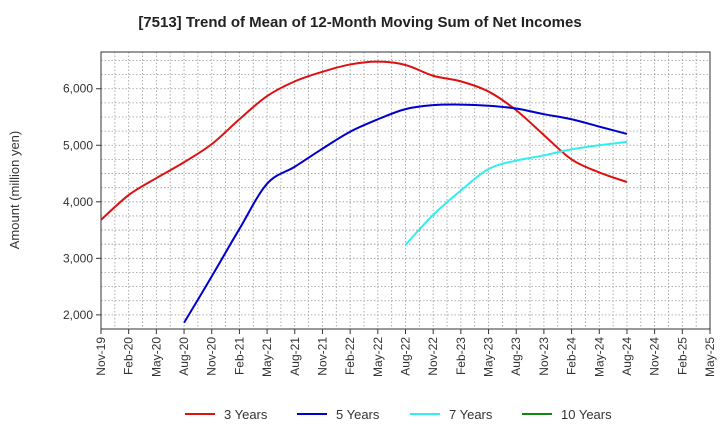  What do you see at coordinates (78, 315) in the screenshot?
I see `y-tick-label: 2,000` at bounding box center [78, 315].